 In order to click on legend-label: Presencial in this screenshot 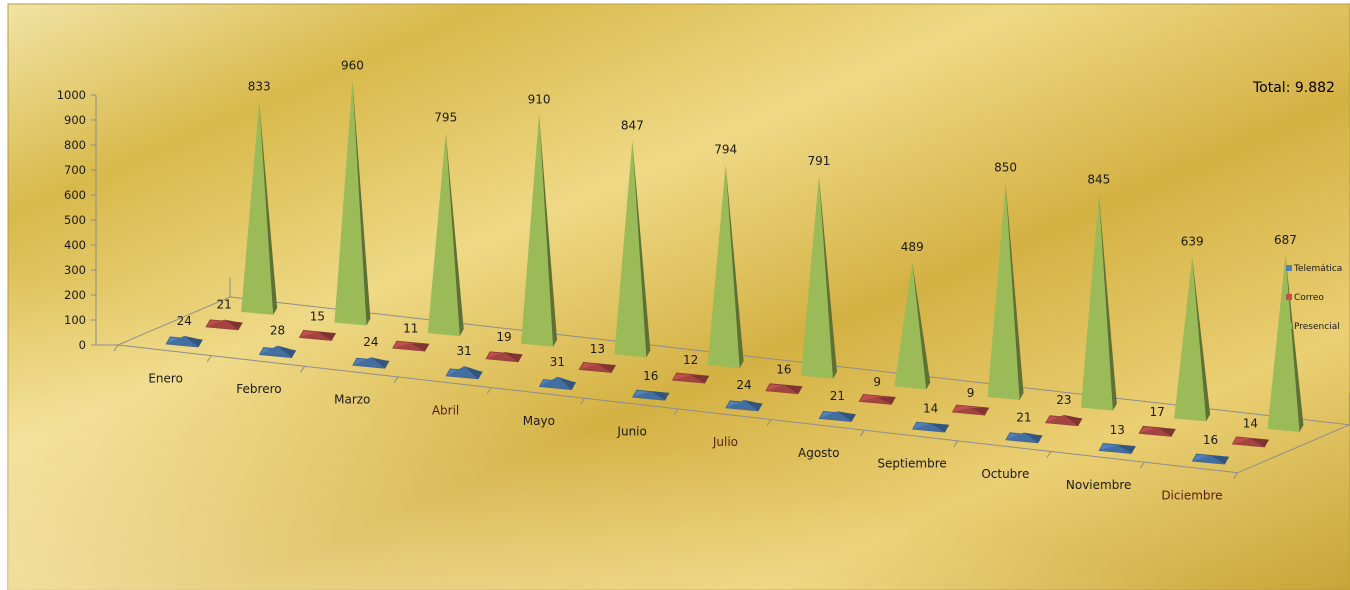, I will do `click(1317, 327)`.